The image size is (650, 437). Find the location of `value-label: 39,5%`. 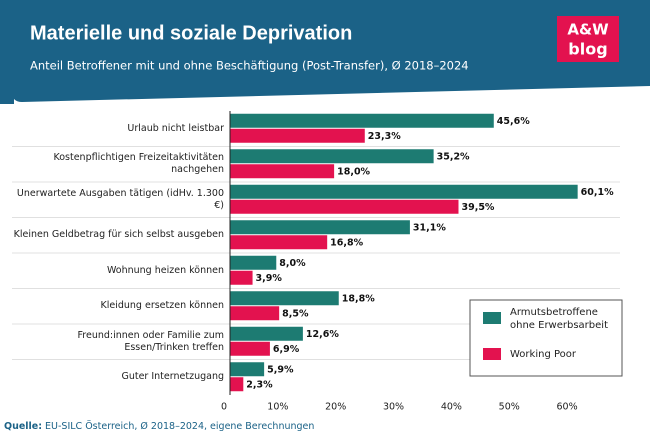

value-label: 39,5% is located at coordinates (477, 207).